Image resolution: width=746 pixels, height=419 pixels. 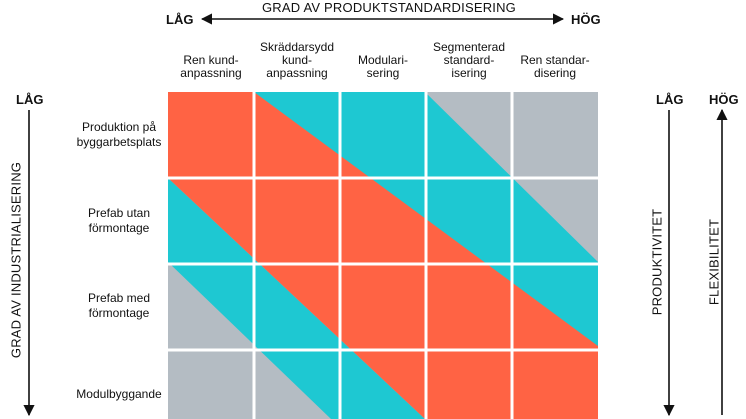 What do you see at coordinates (389, 7) in the screenshot?
I see `top-axis-title: GRAD AV PRODUKTSTANDARDISERING` at bounding box center [389, 7].